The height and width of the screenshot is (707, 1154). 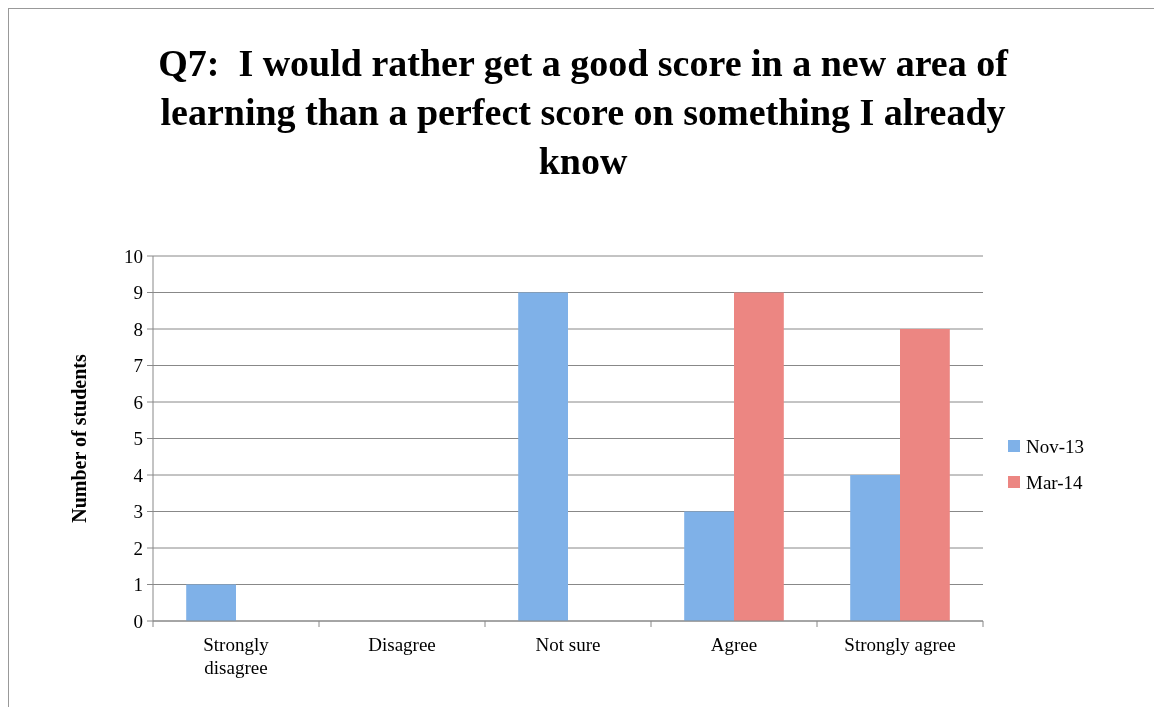 What do you see at coordinates (138, 512) in the screenshot?
I see `y-tick-label: 3` at bounding box center [138, 512].